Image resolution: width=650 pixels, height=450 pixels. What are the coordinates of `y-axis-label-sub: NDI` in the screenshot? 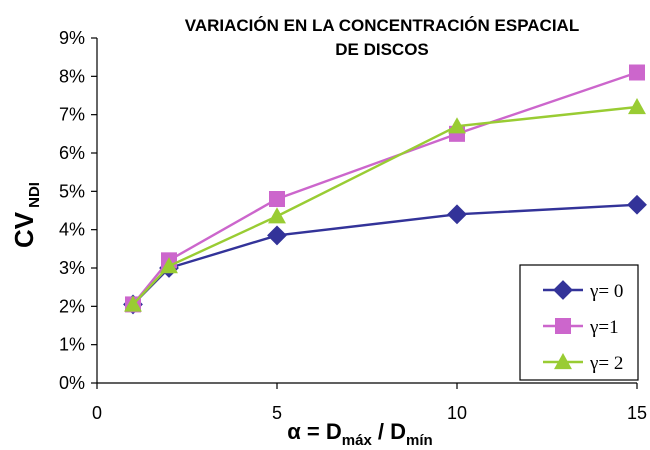 It's located at (34, 195).